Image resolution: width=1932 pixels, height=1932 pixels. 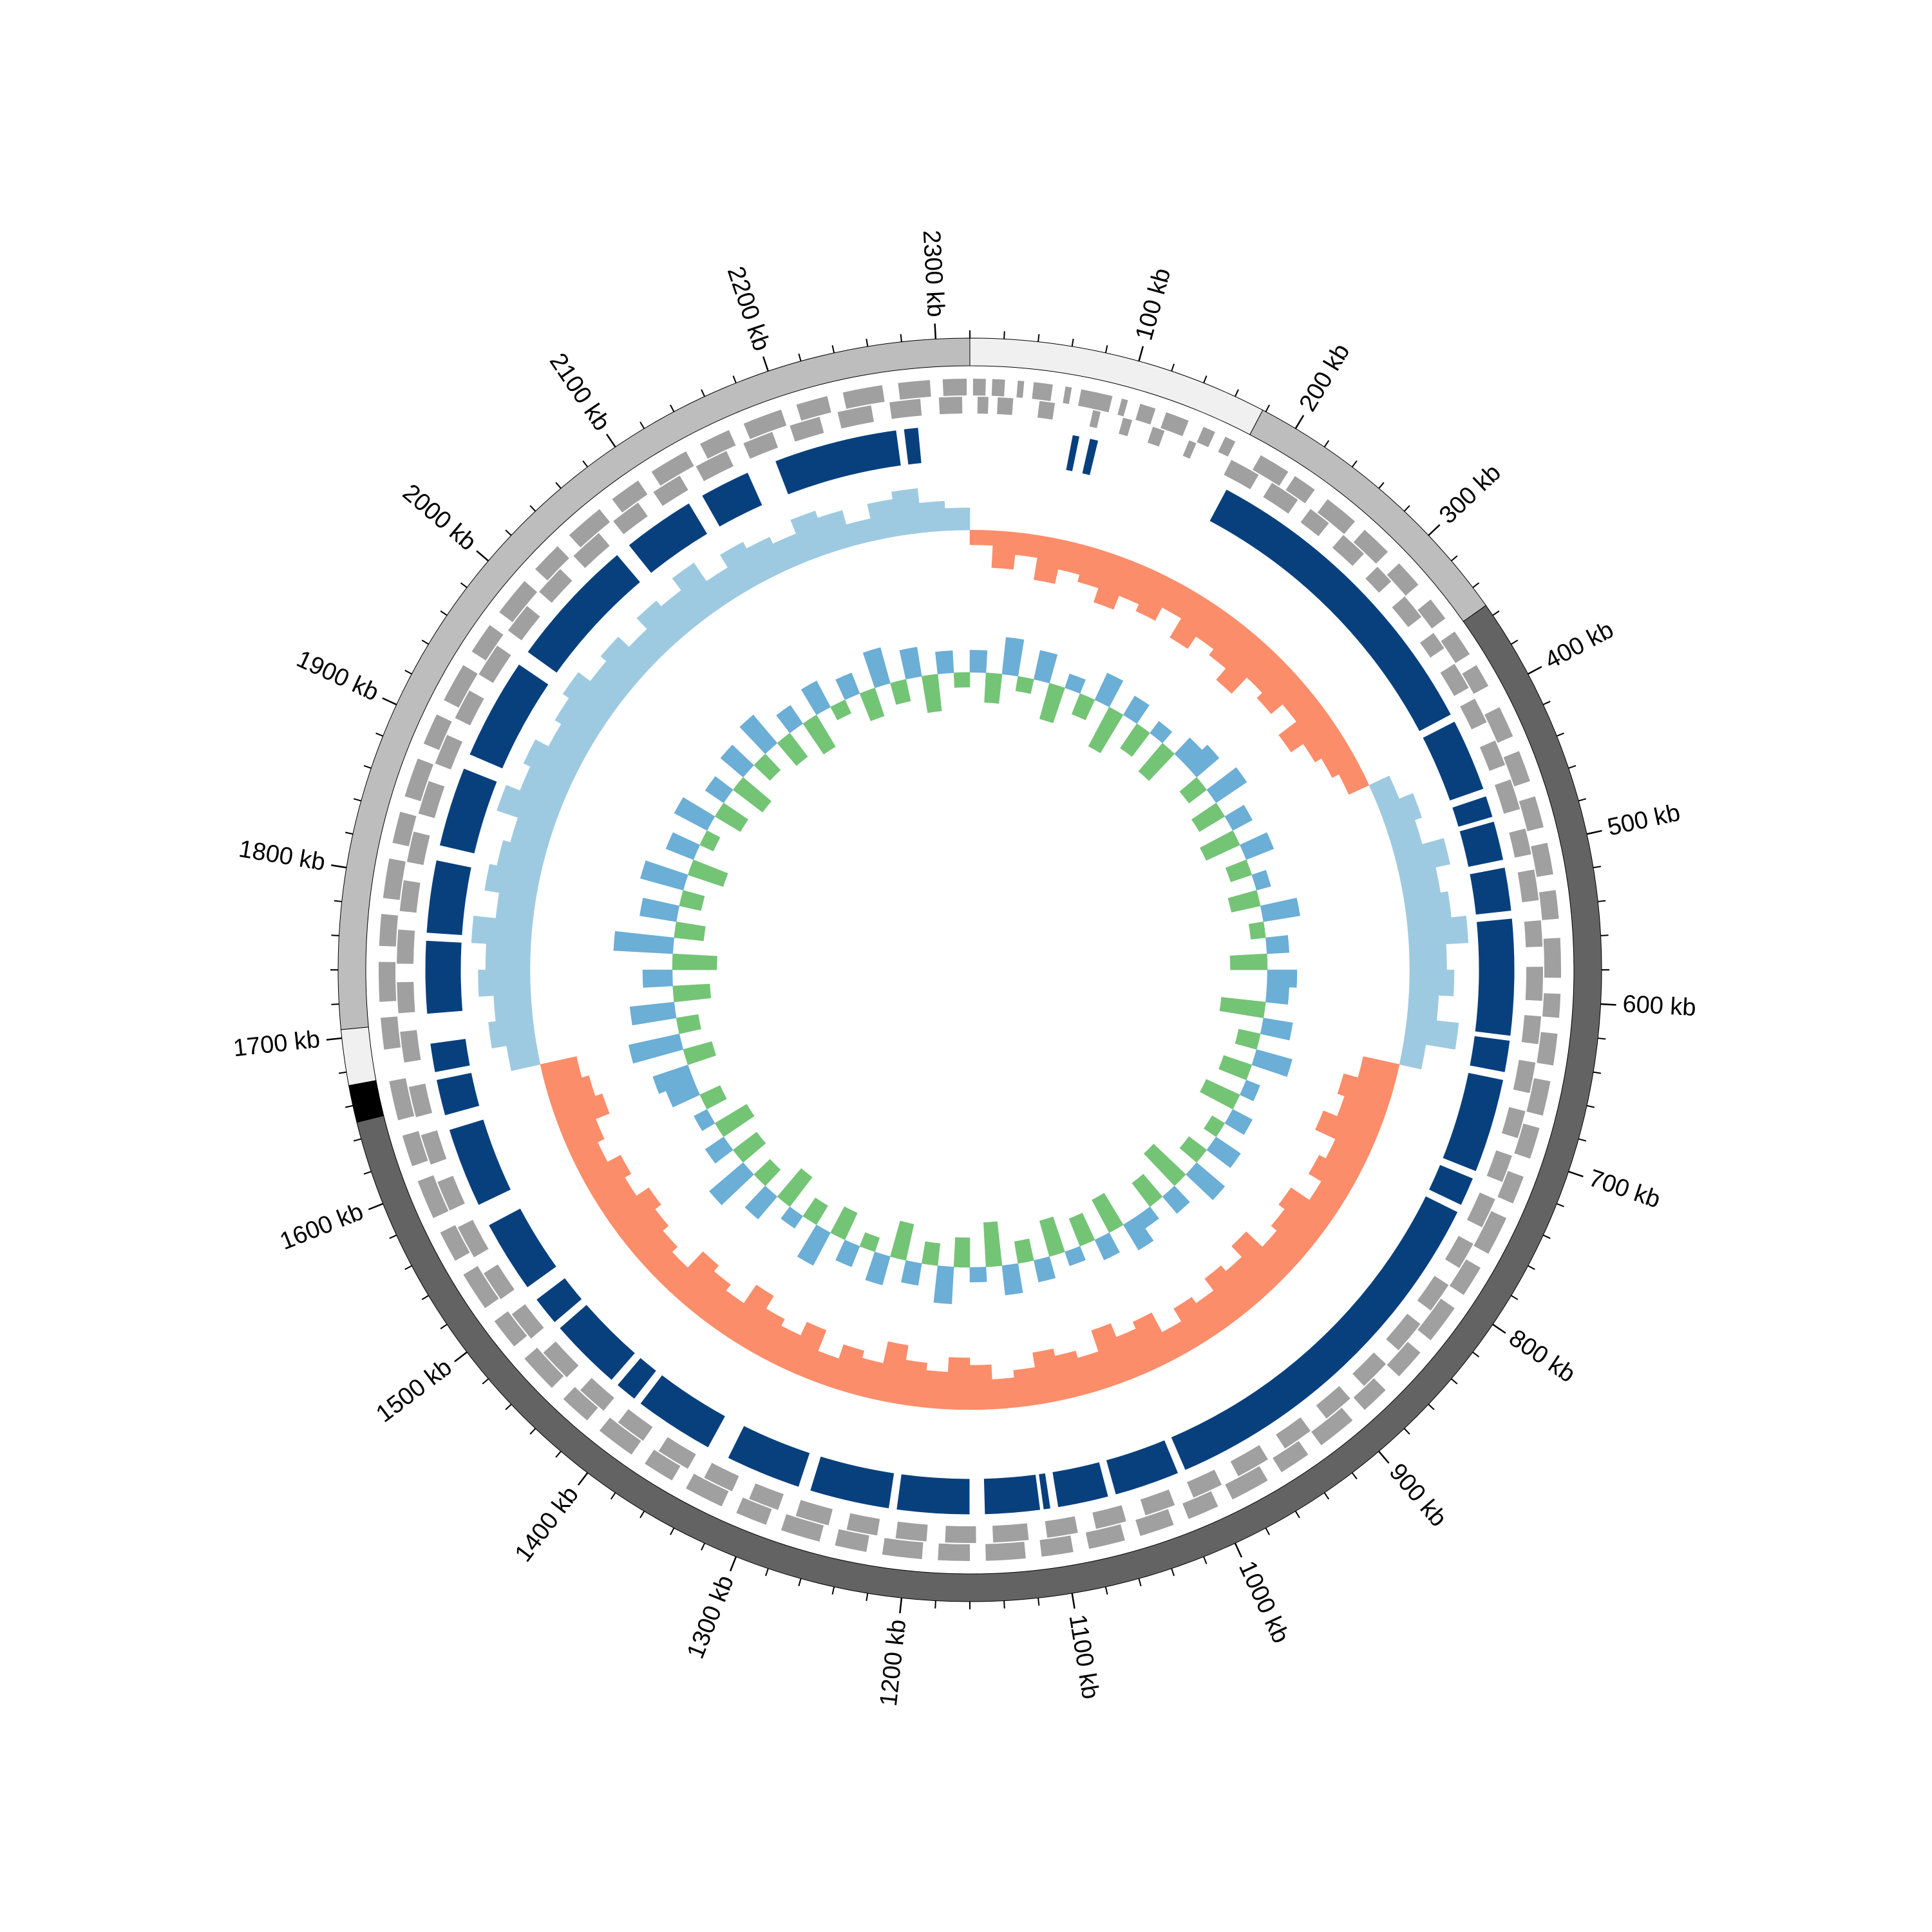 I want to click on segment, so click(x=358, y=1057).